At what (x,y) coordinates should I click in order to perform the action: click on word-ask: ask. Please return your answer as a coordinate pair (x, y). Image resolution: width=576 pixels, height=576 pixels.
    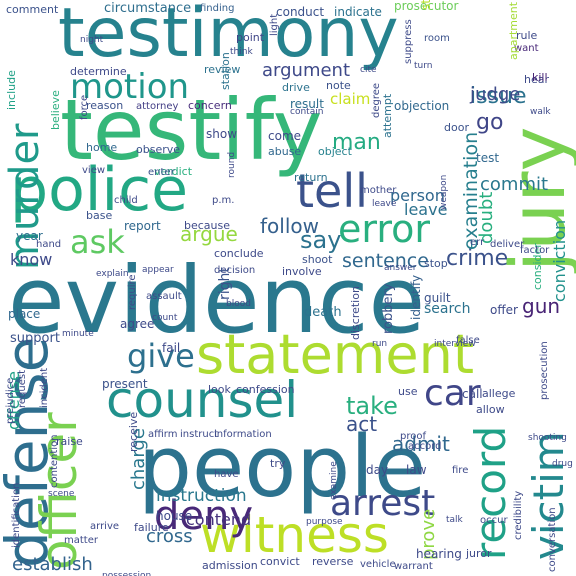
    Looking at the image, I should click on (97, 242).